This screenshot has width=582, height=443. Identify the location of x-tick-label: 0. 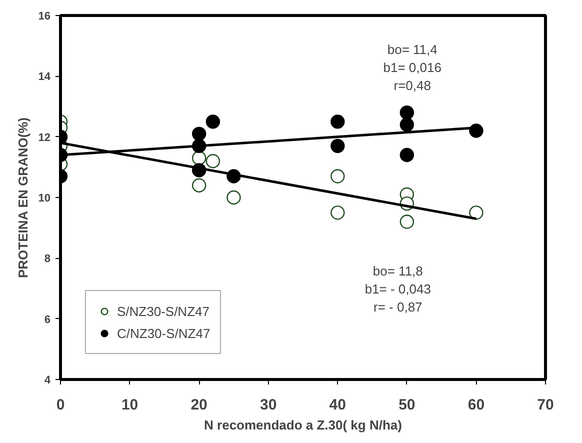
(60, 405).